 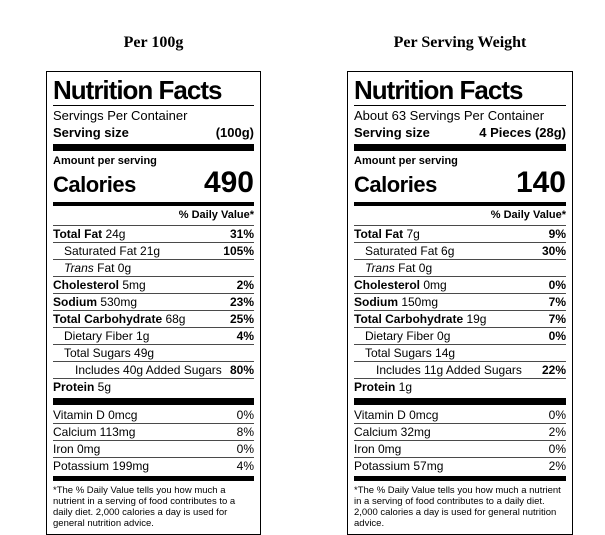 I want to click on nutrient-name: Cholesterol 0mg, so click(x=400, y=285).